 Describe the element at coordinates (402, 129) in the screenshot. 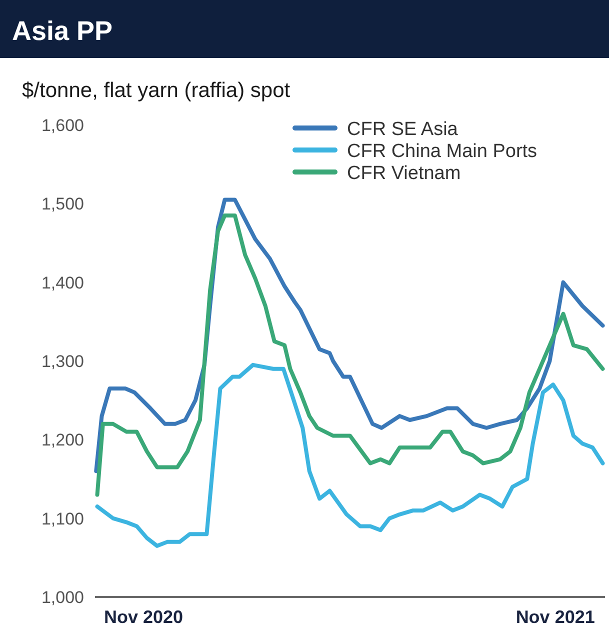

I see `legend-label: CFR SE Asia` at that location.